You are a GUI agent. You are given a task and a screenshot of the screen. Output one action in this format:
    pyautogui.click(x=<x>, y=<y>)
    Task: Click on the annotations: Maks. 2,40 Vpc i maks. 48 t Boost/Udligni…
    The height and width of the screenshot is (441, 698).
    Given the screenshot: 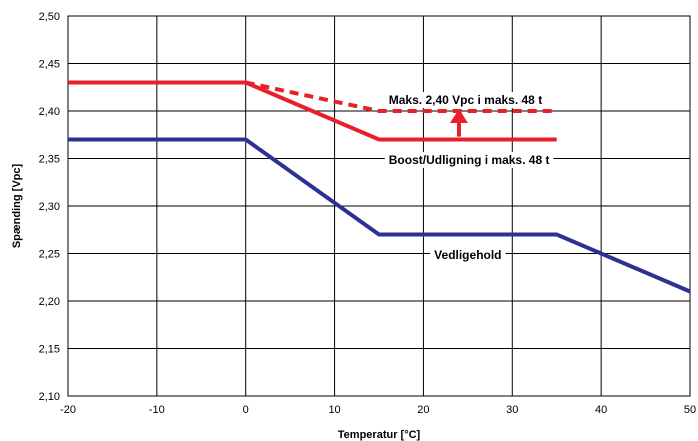 What is the action you would take?
    pyautogui.click(x=469, y=177)
    